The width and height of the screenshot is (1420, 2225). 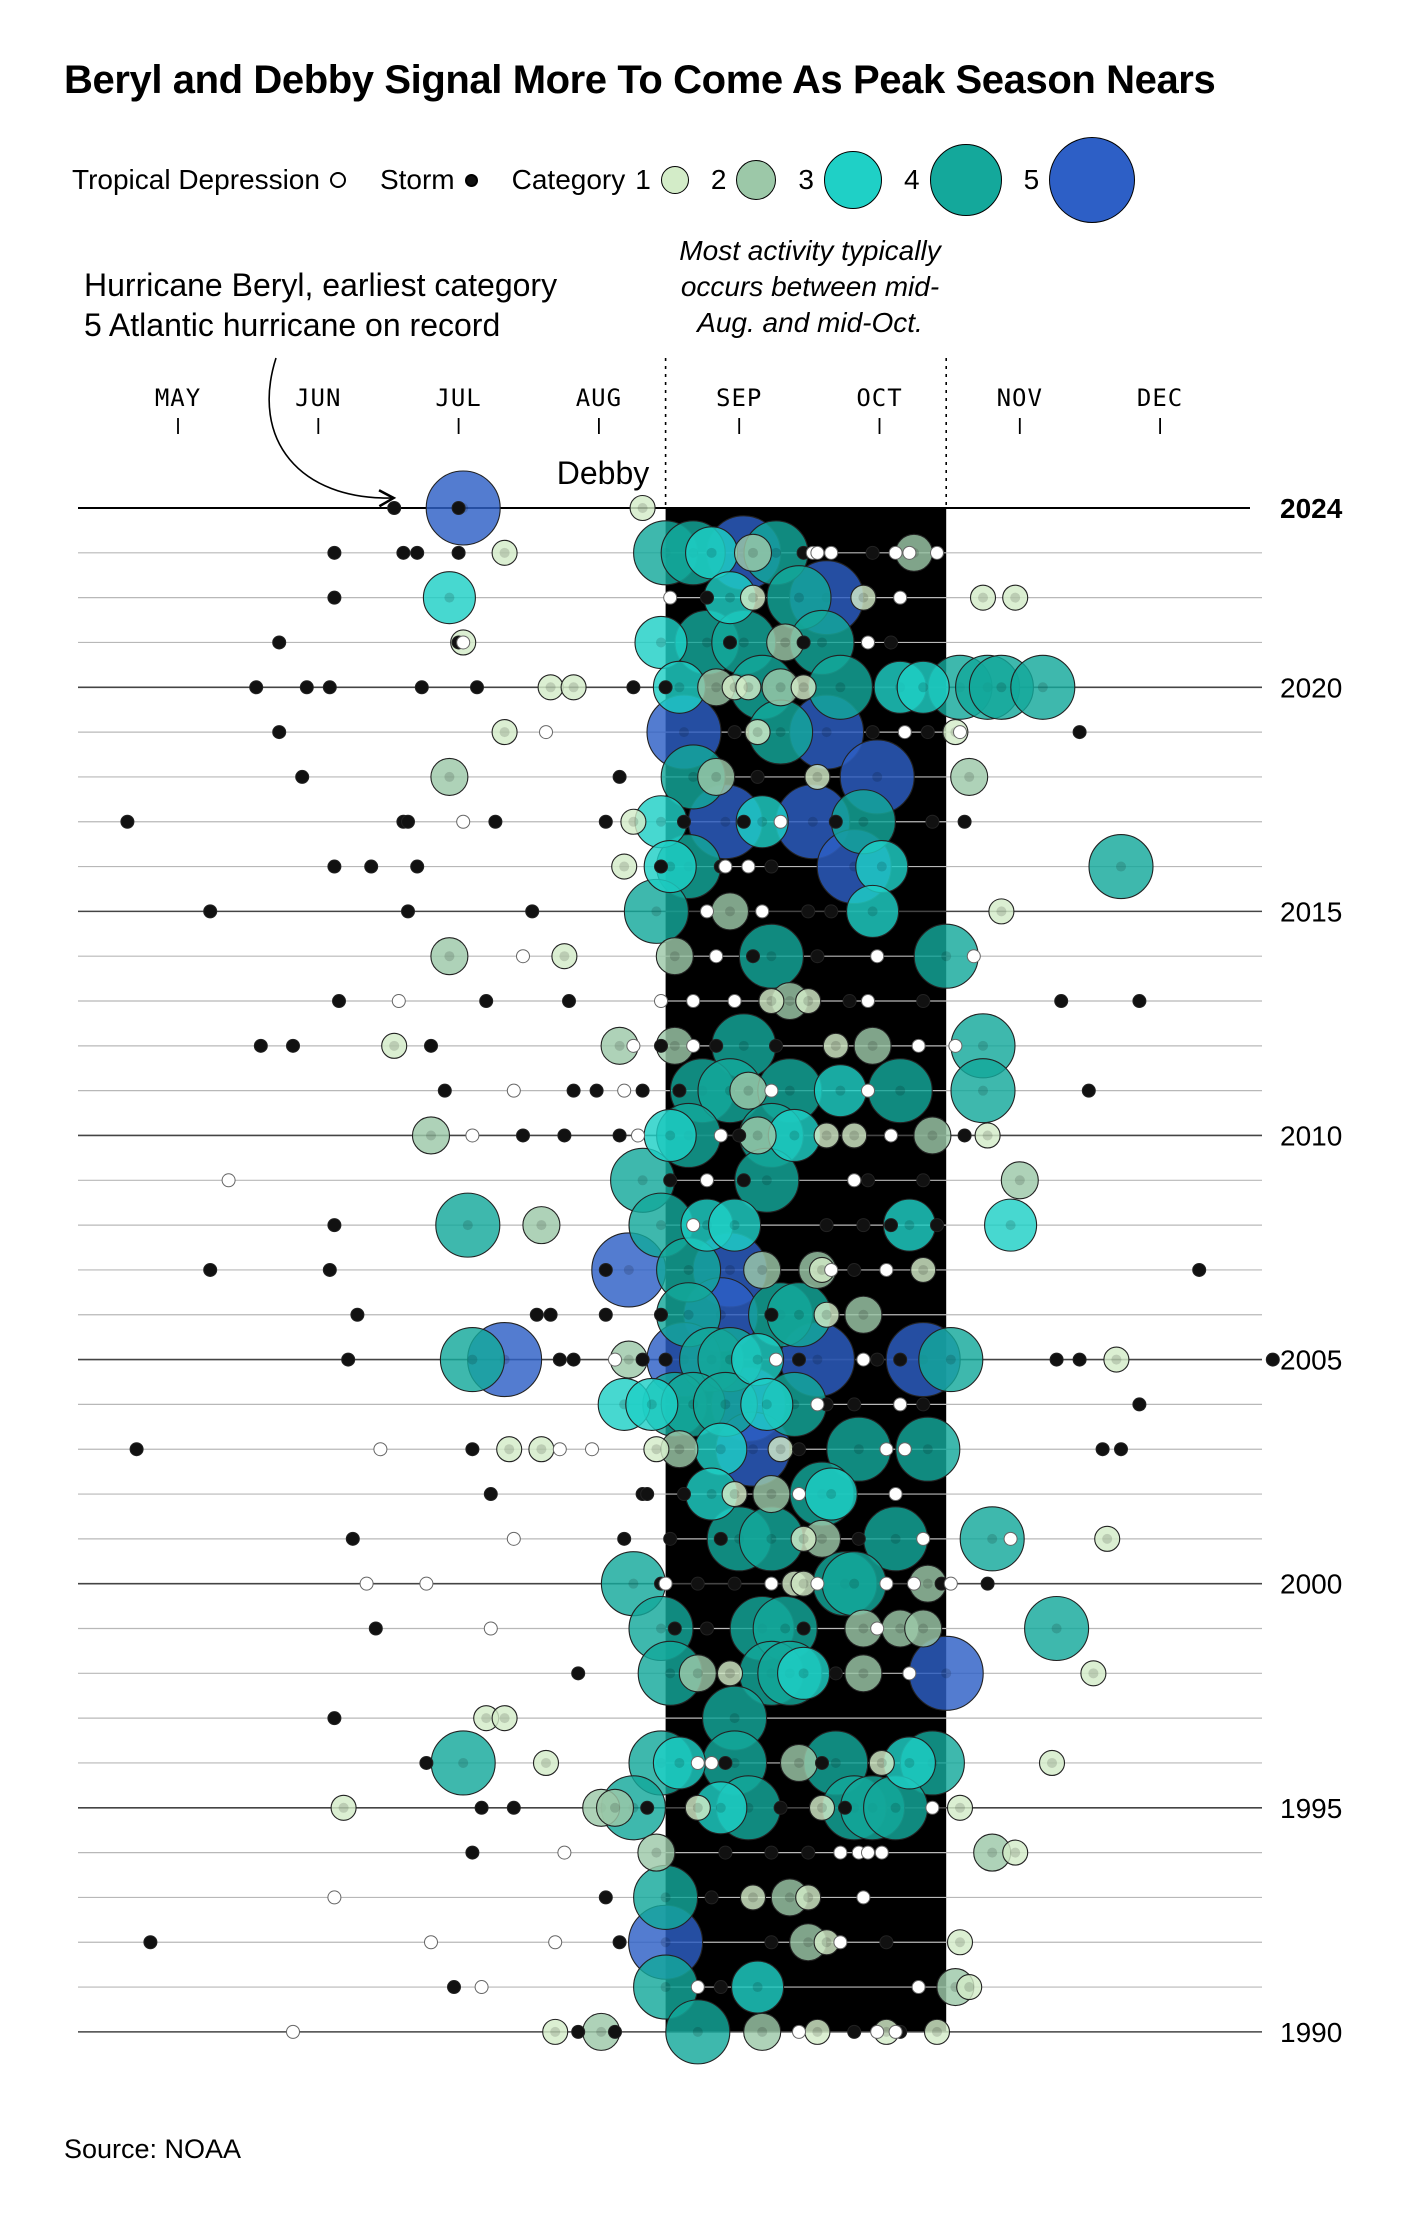 I want to click on peak-annotation-line3: Aug. and mid-Oct., so click(x=809, y=322).